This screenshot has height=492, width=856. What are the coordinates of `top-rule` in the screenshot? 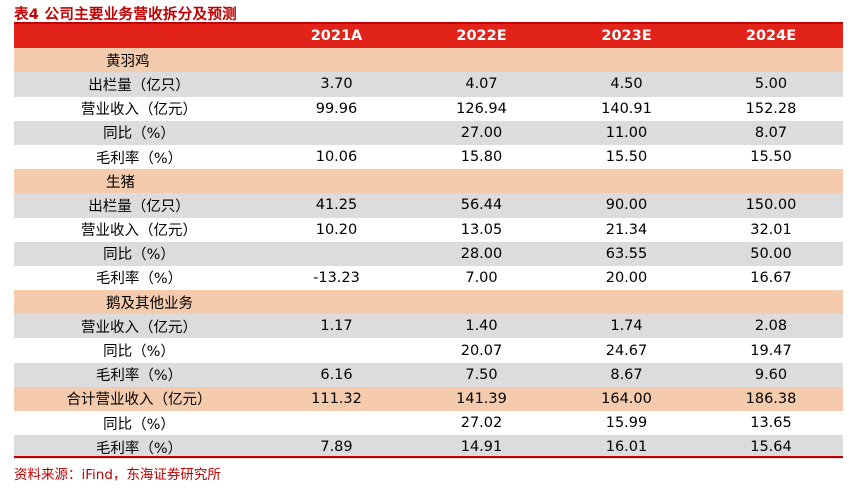 It's located at (428, 23).